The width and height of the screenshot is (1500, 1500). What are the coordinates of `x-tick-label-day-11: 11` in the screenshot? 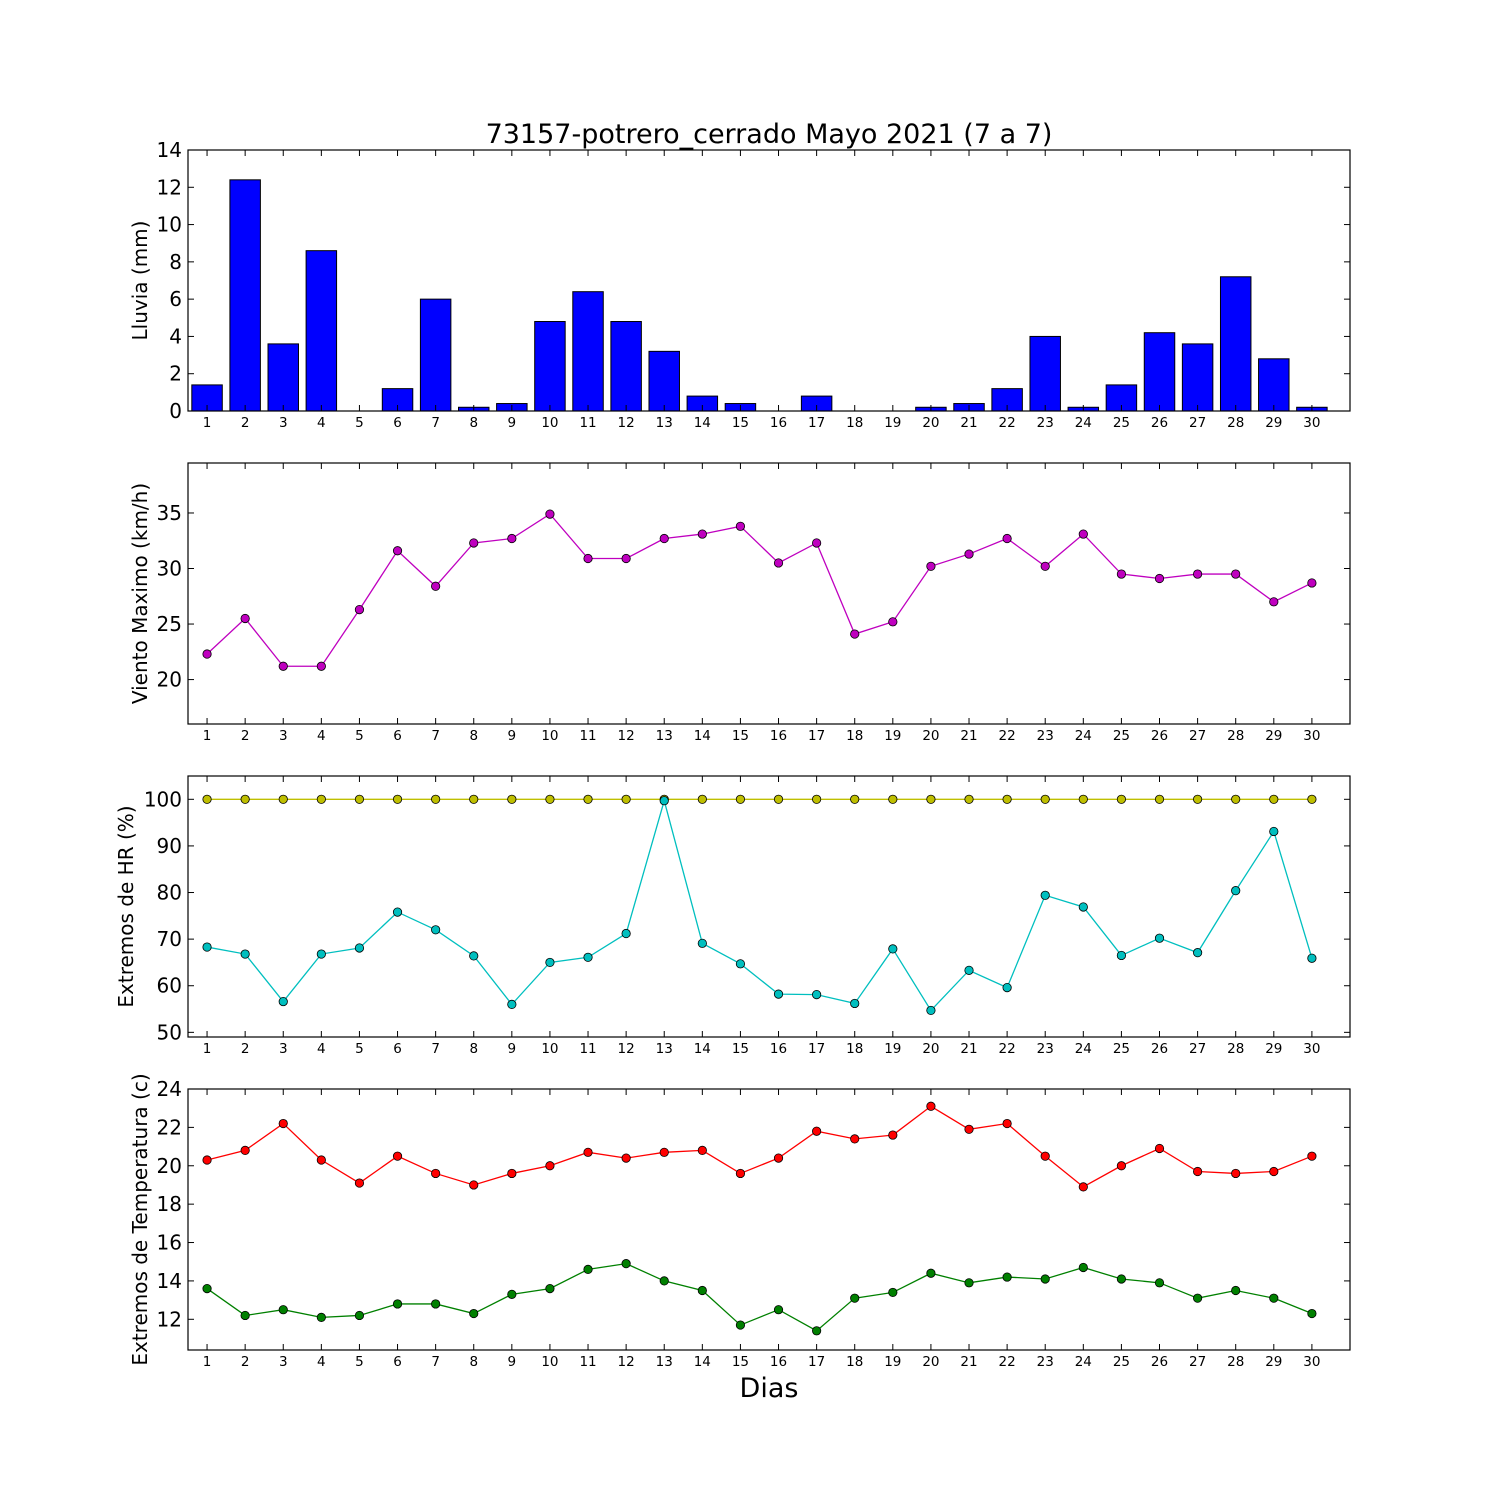 It's located at (587, 1362).